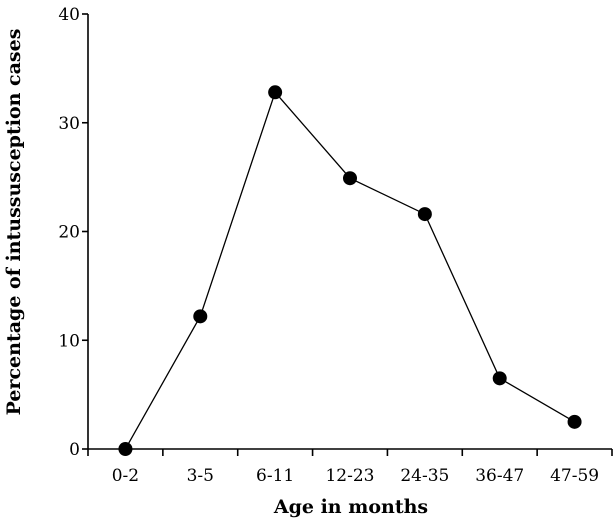  Describe the element at coordinates (424, 476) in the screenshot. I see `x-tick-label: 24-35` at that location.